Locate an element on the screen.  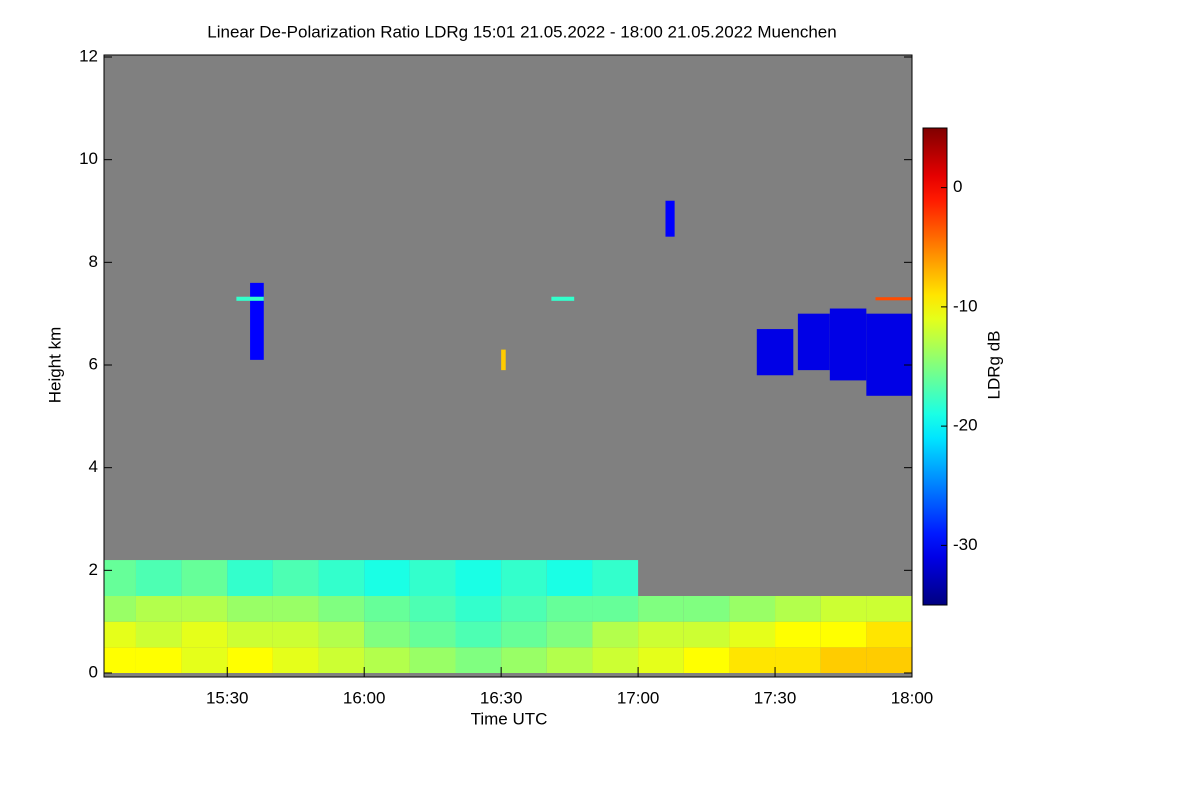
x-tick-label: 15:30 is located at coordinates (227, 697).